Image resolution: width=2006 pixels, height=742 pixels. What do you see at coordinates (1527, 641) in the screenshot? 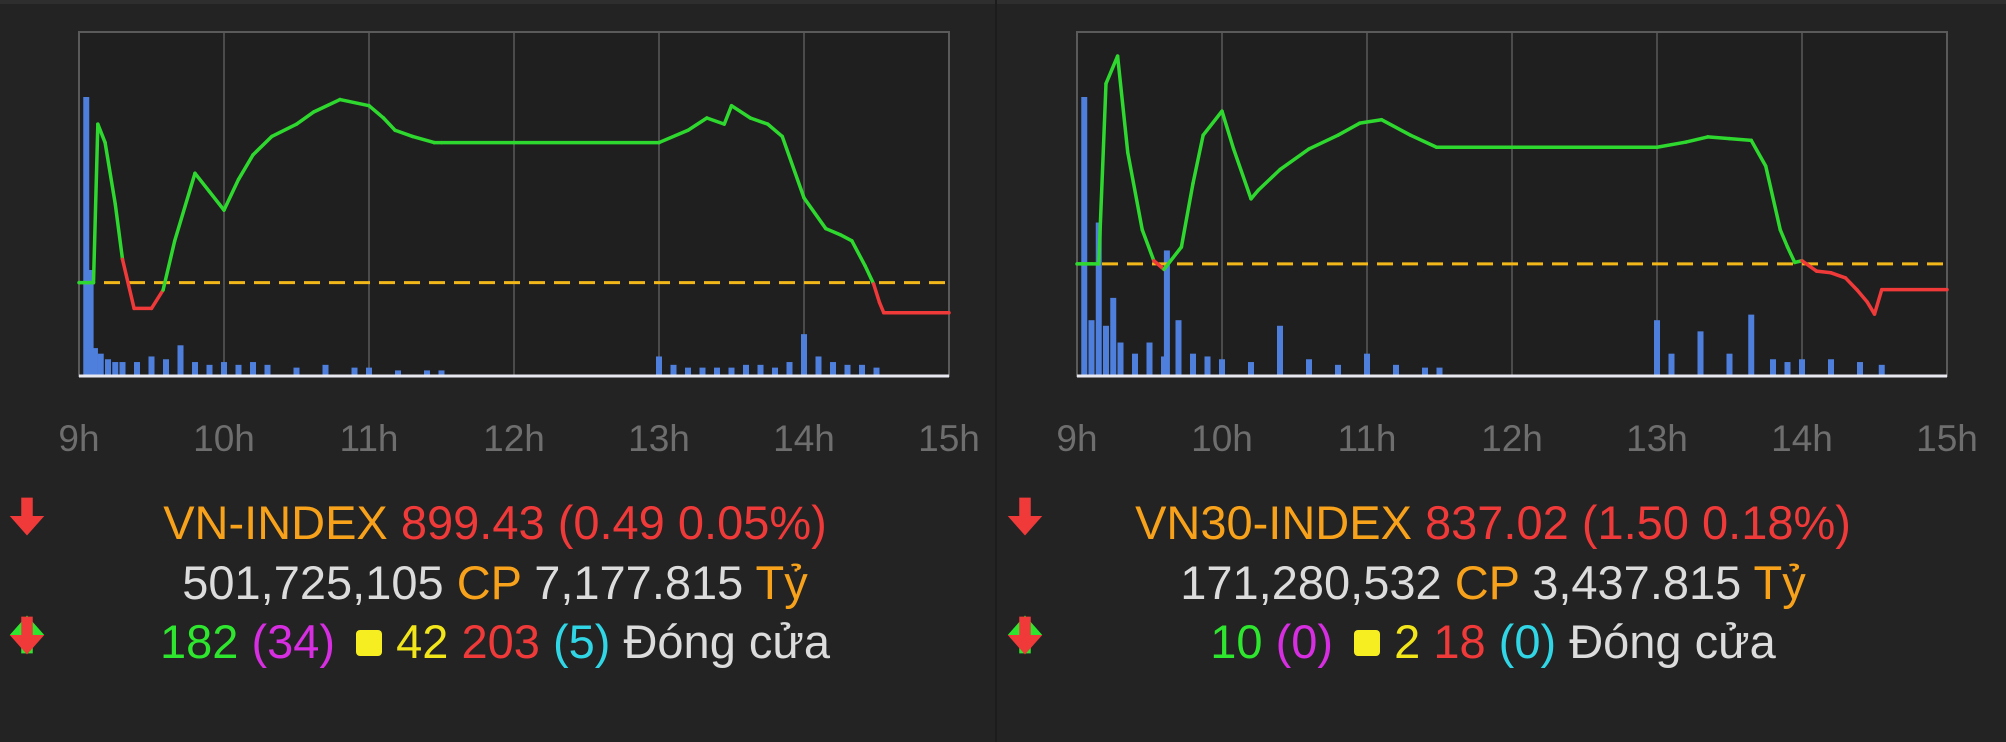
I see `floor-count: (0)` at bounding box center [1527, 641].